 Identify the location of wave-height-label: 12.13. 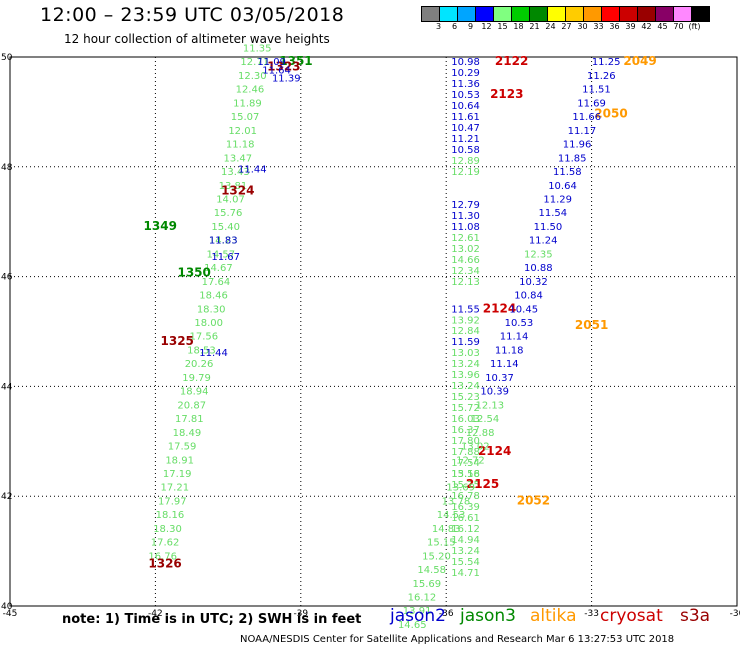
(489, 405).